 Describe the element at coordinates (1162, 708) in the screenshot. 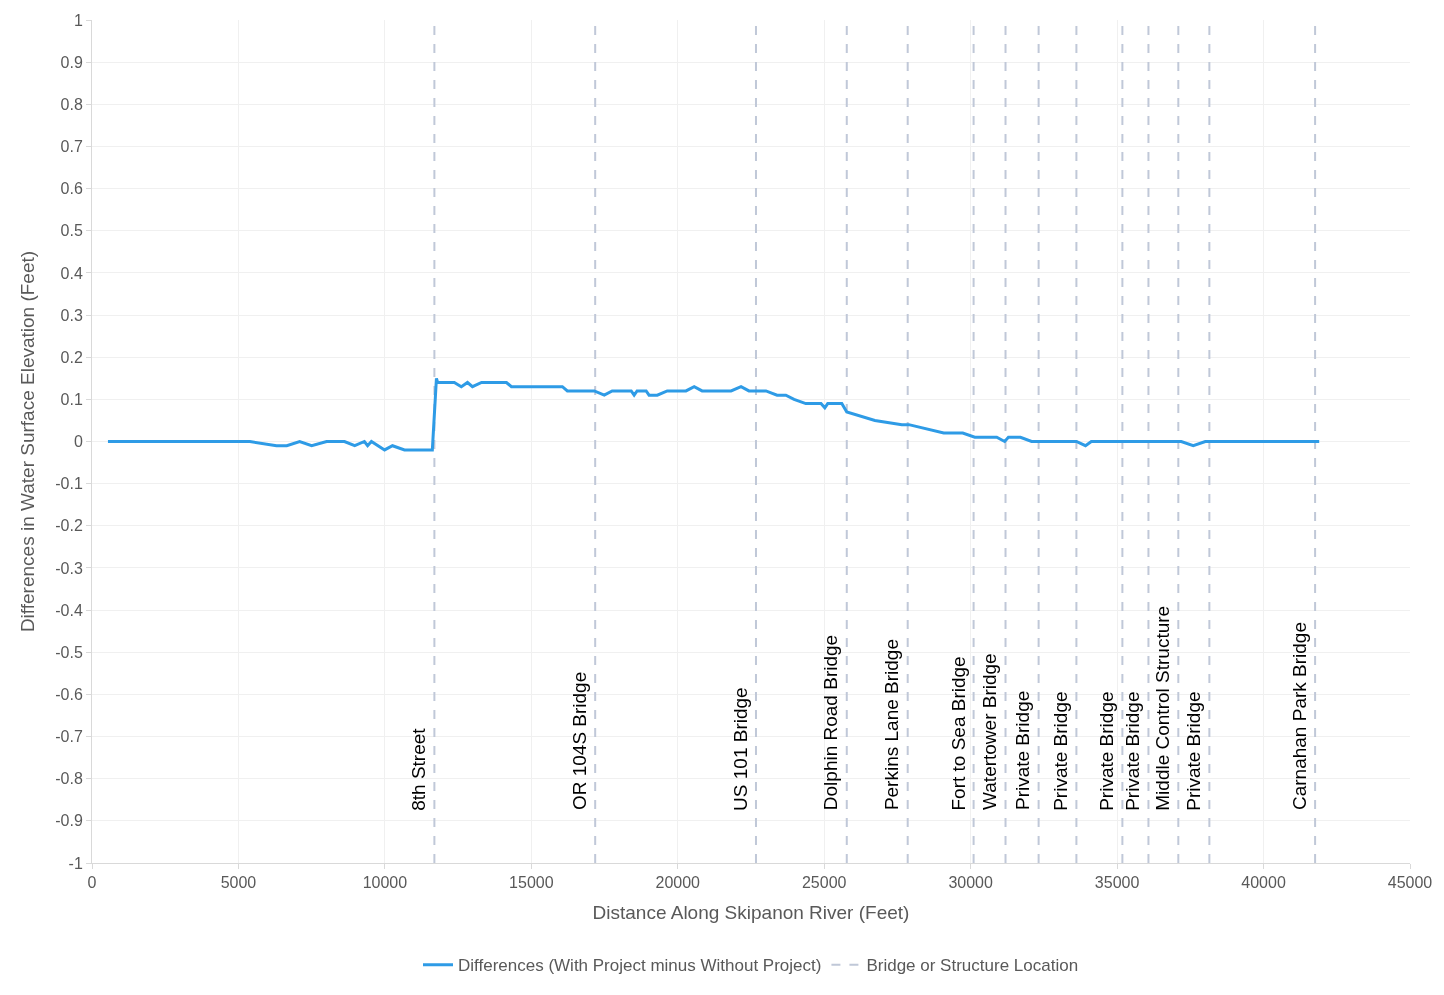

I see `ref-line-label: Middle Control Structure` at that location.